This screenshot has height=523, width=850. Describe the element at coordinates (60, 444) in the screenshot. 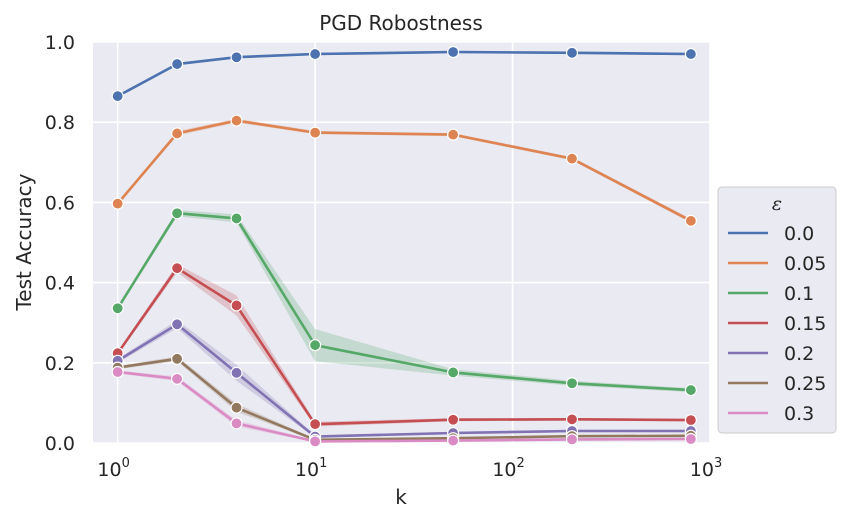

I see `y-tick-label: 0.0` at that location.